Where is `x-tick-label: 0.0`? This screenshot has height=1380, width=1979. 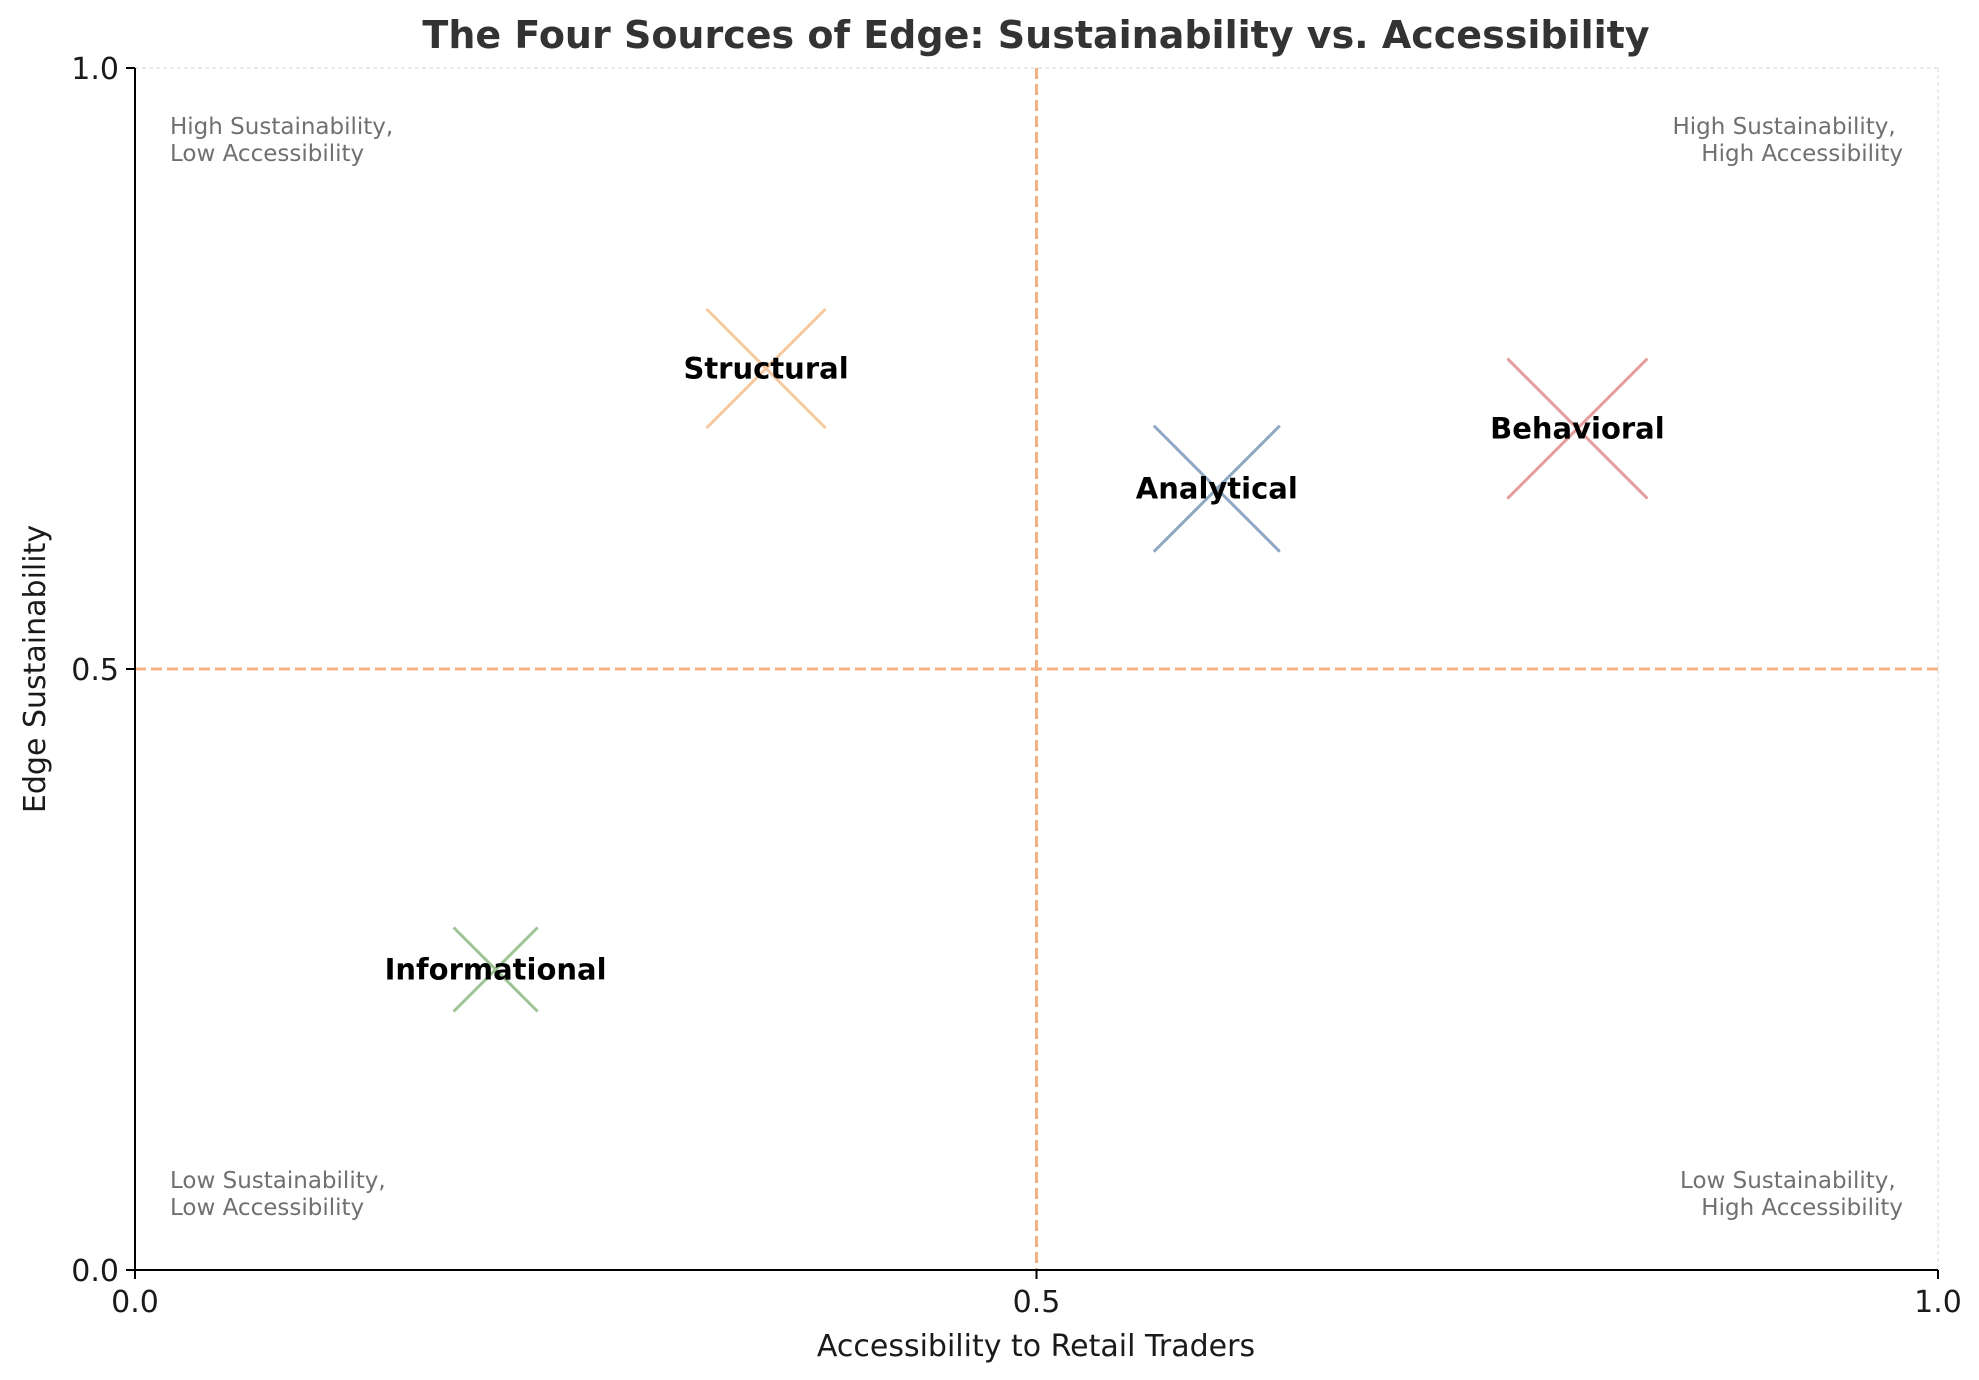
x-tick-label: 0.0 is located at coordinates (135, 1302).